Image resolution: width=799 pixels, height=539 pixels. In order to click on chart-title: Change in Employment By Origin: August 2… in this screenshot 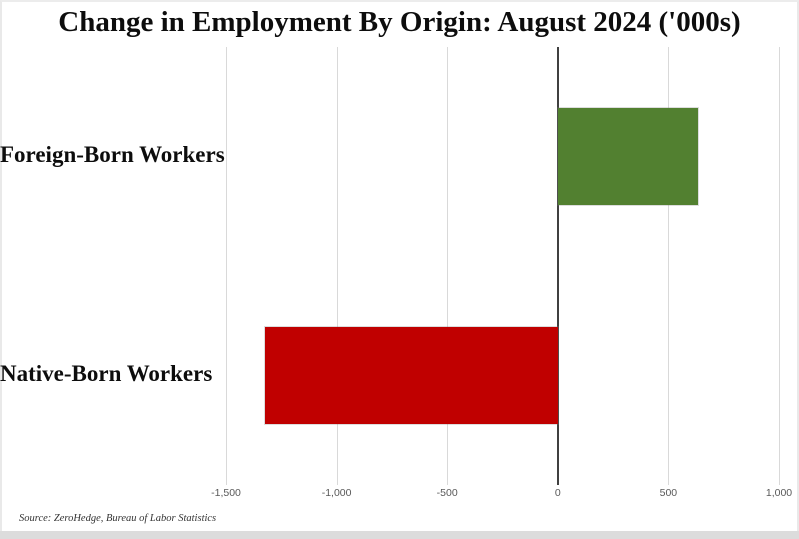, I will do `click(399, 22)`.